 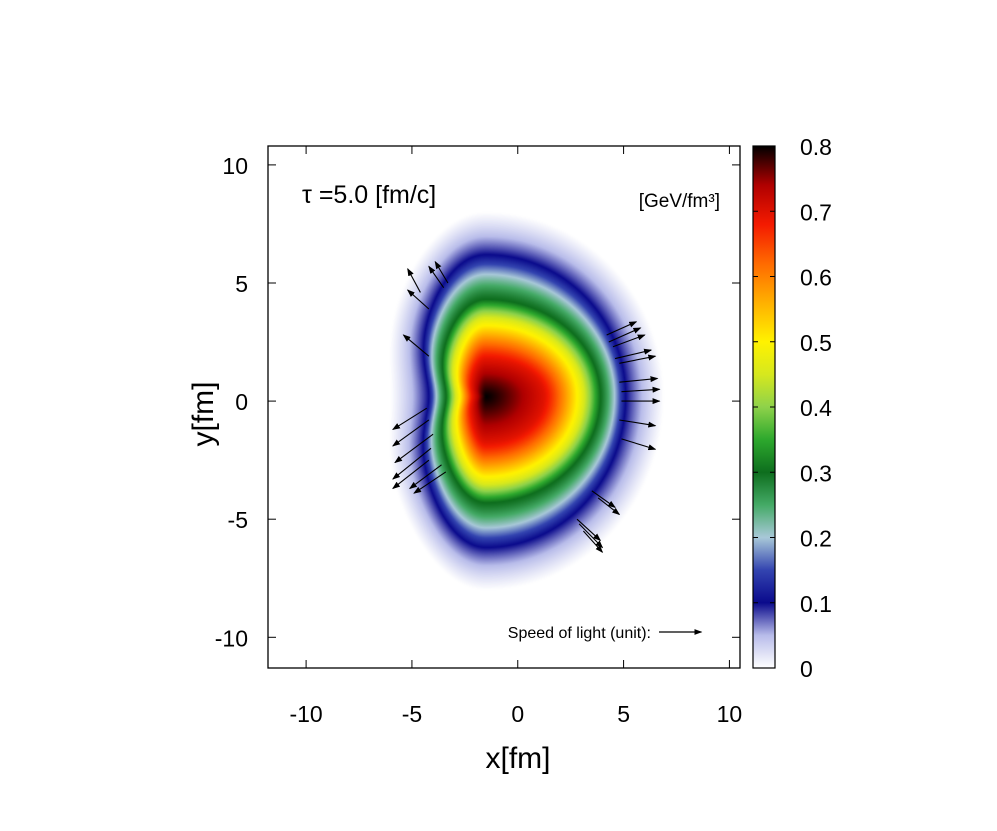 I want to click on x-tick-label: 0, so click(x=517, y=714).